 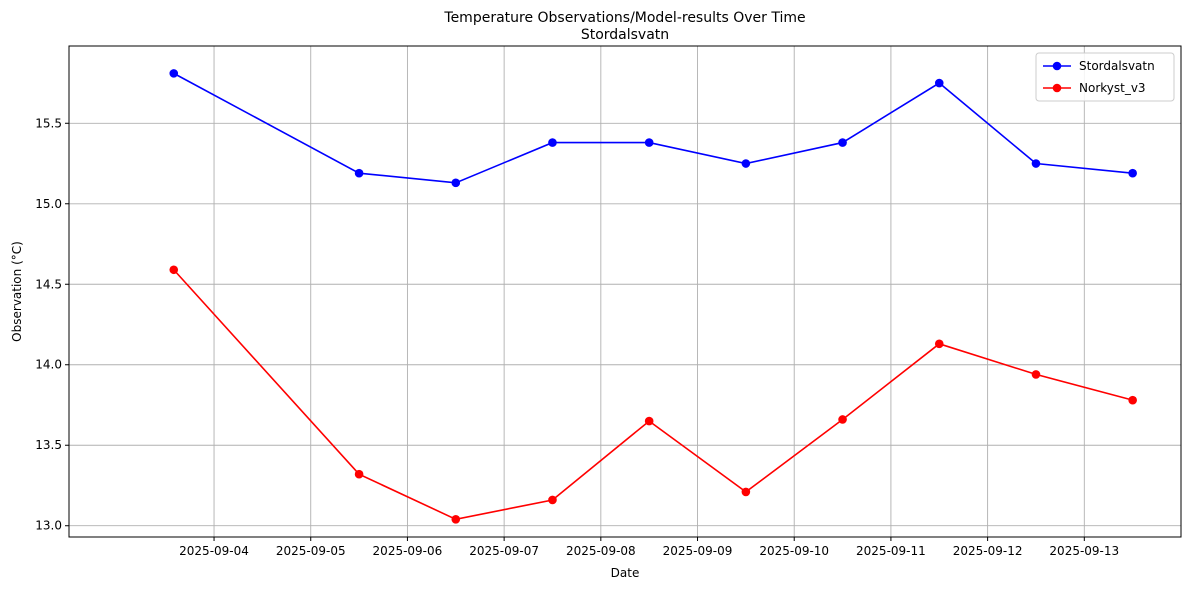 What do you see at coordinates (504, 551) in the screenshot?
I see `x-tick-label: 2025-09-07` at bounding box center [504, 551].